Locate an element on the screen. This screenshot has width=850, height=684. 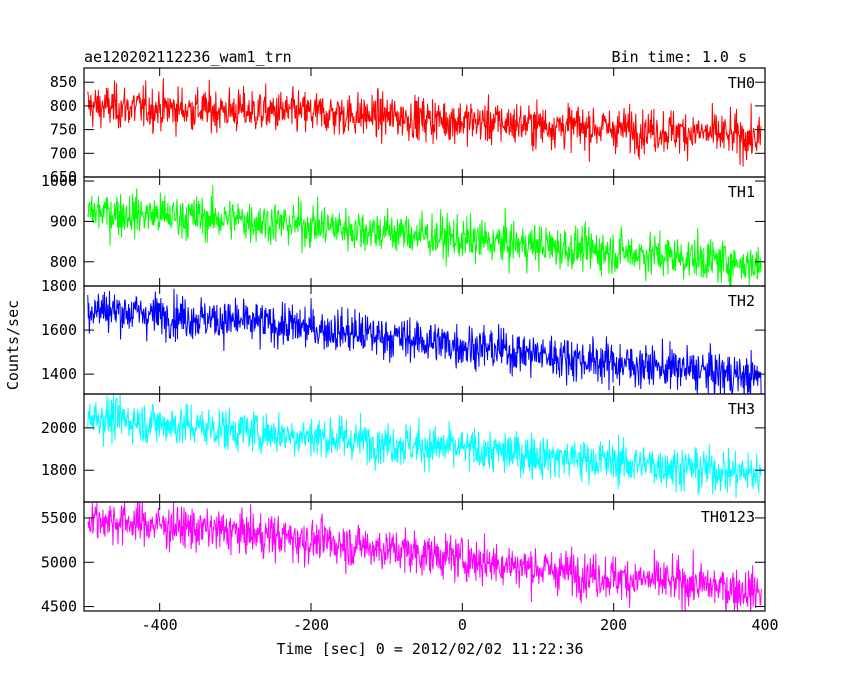
panel-th0: 650 700 750 800 850 TH0 is located at coordinates (408, 126).